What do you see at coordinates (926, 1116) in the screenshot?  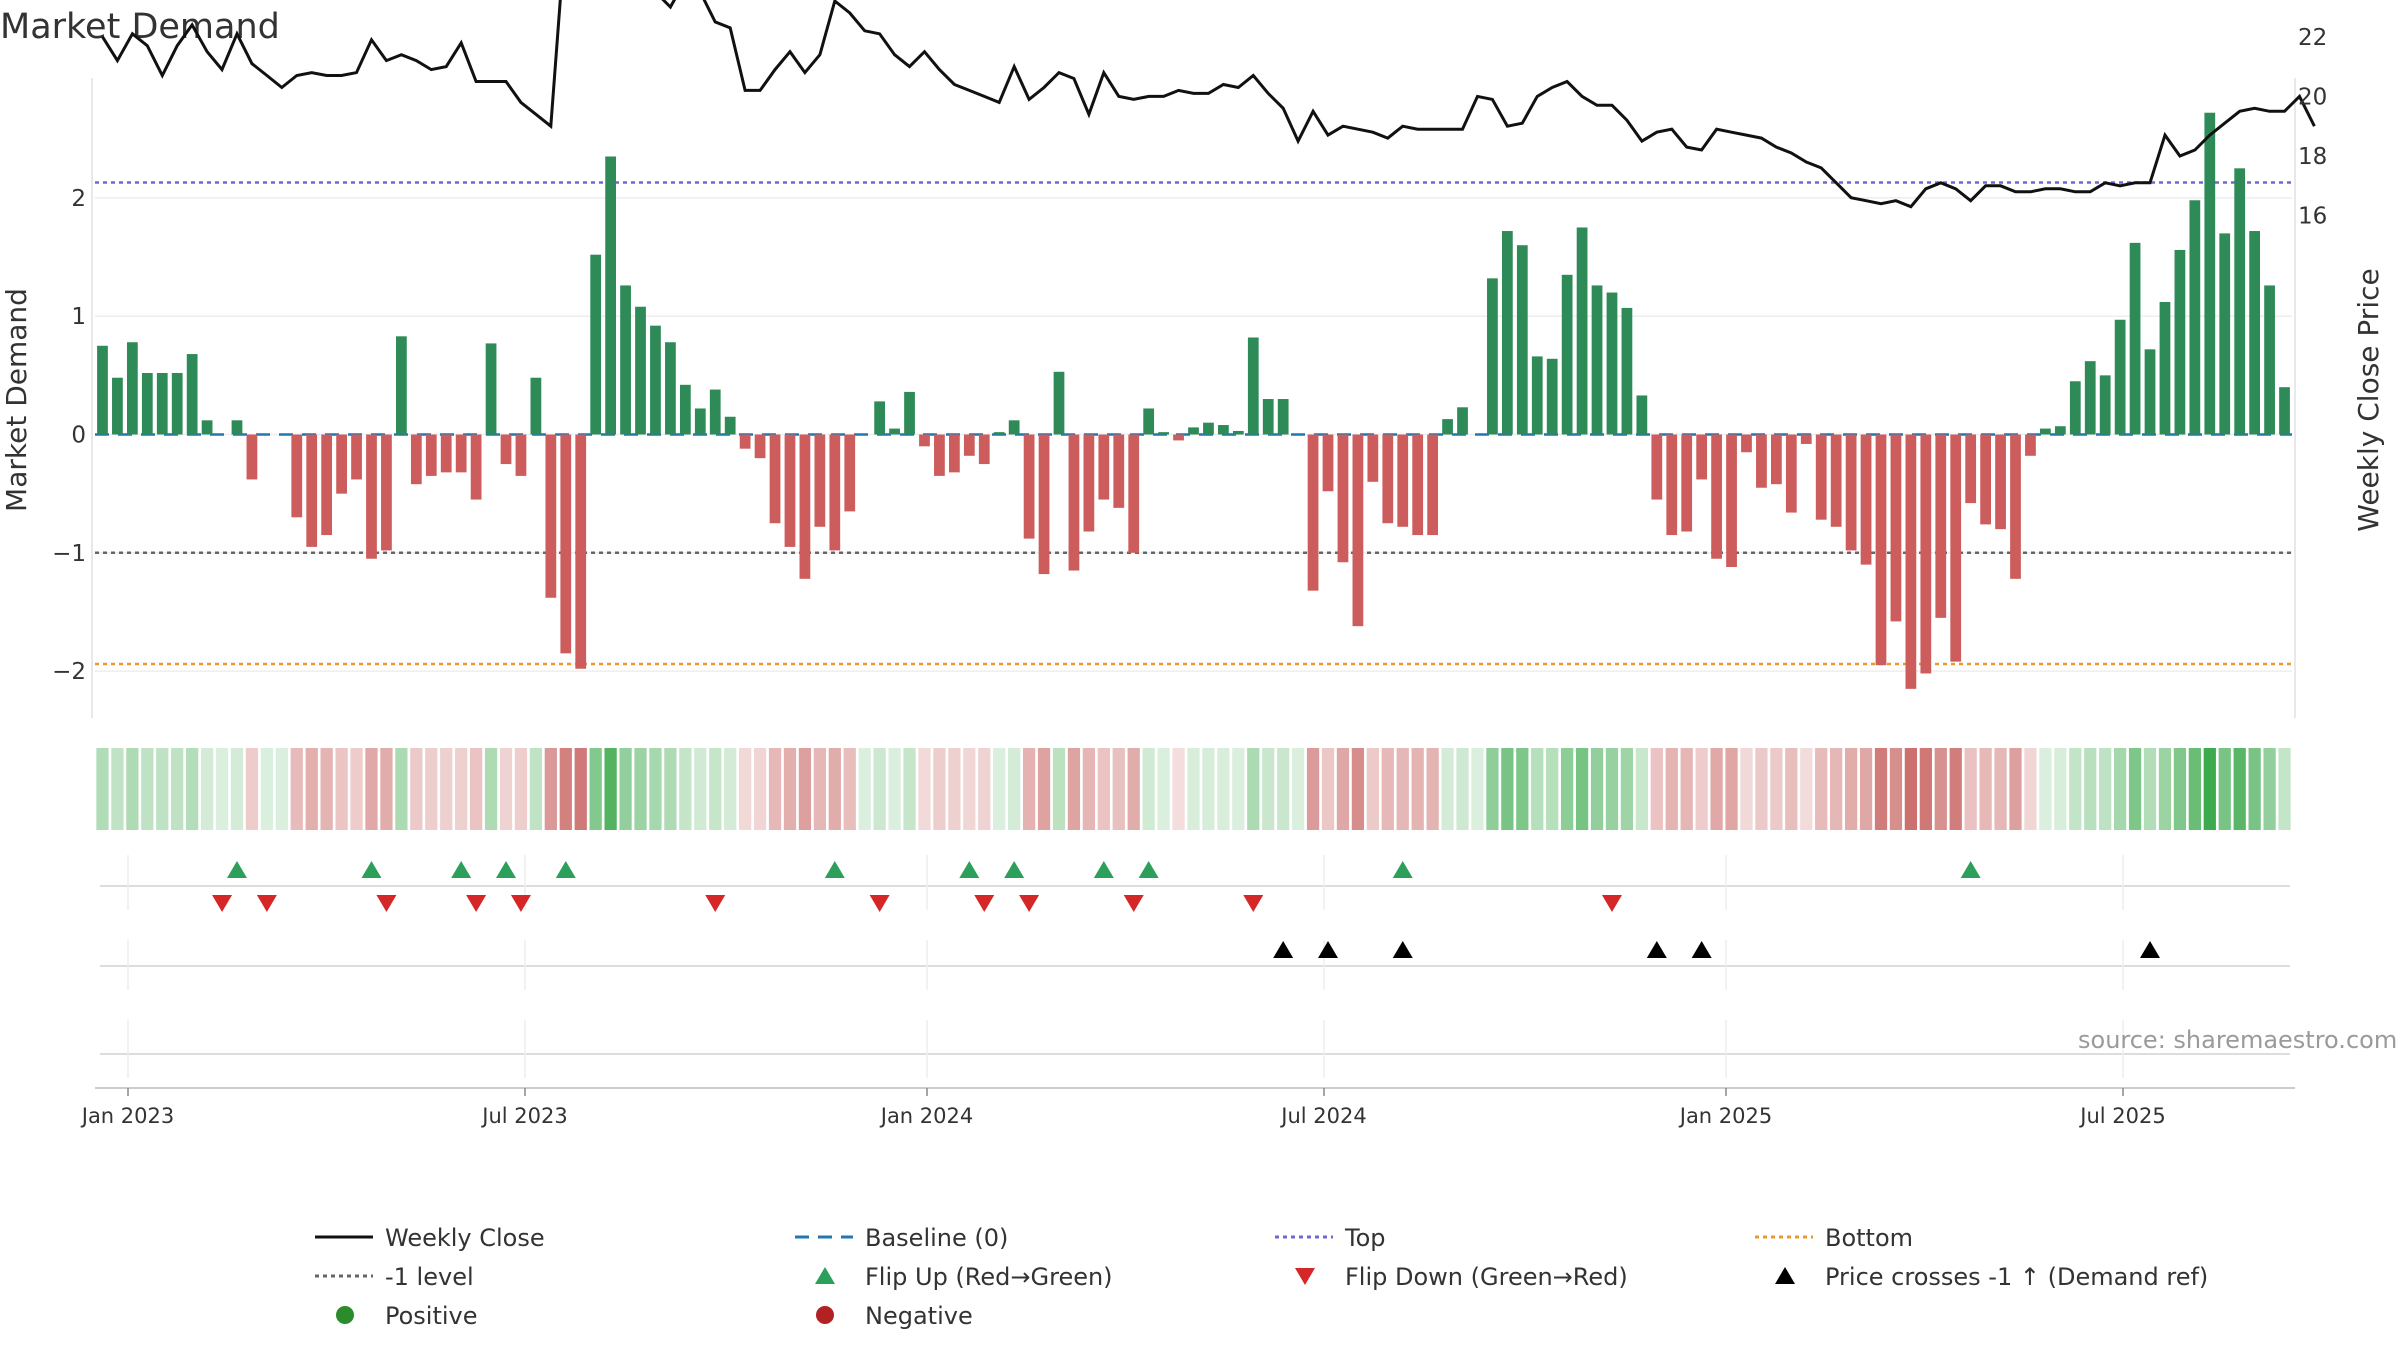 I see `x-tick-label: Jan 2024` at bounding box center [926, 1116].